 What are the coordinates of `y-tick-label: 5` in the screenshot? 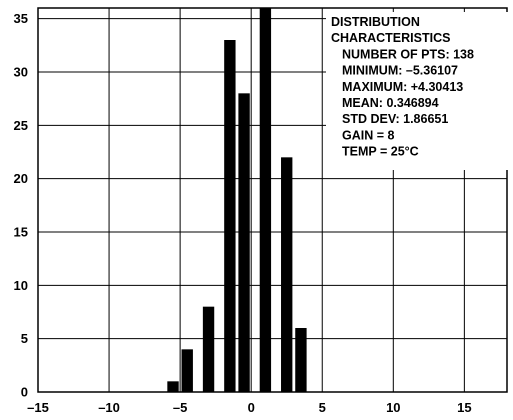 It's located at (24, 338).